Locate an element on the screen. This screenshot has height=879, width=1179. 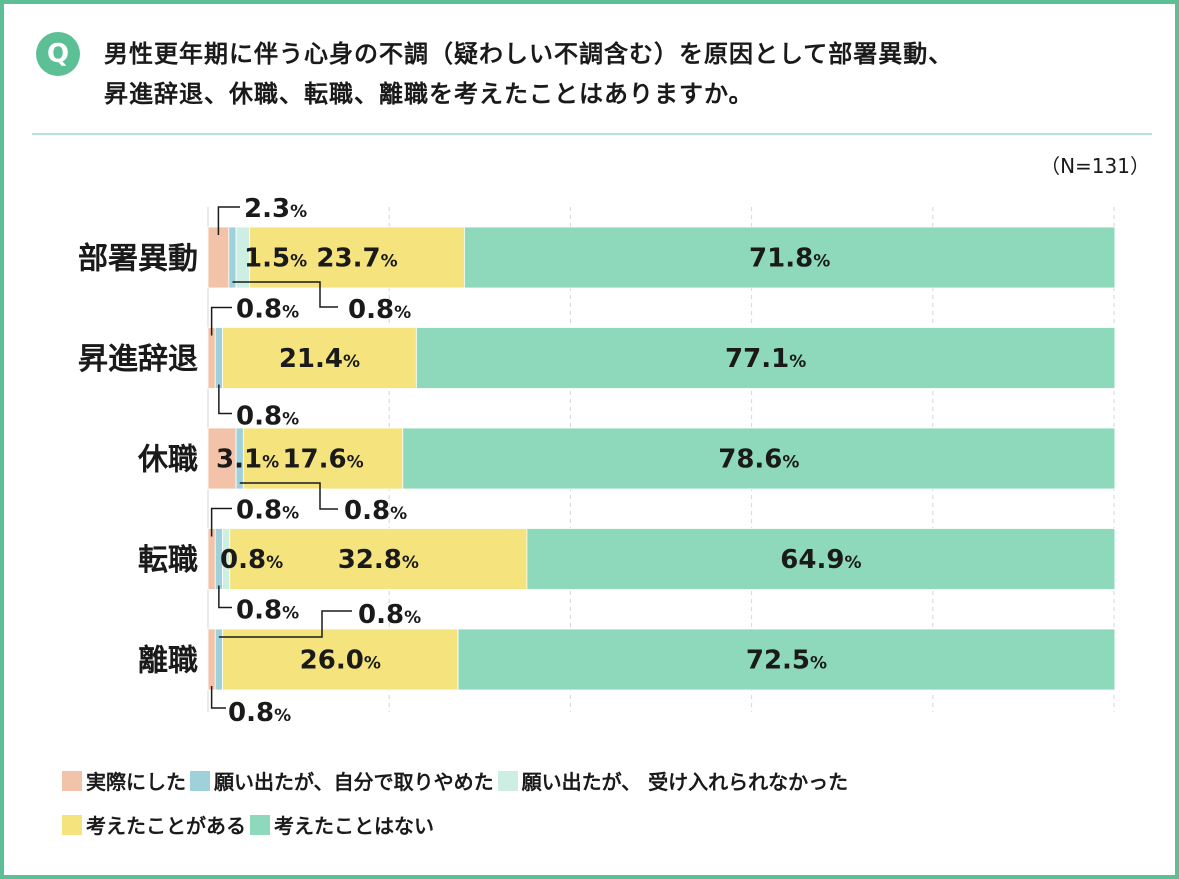
legend-item-considered: 考えたことがある is located at coordinates (154, 824).